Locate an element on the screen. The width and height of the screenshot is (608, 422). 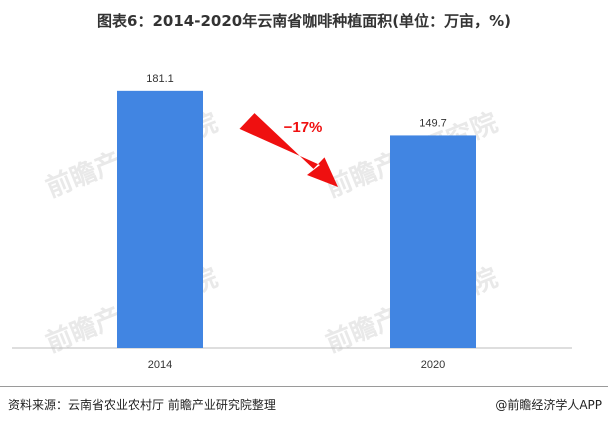
credit: @前瞻经济学人APP is located at coordinates (548, 405).